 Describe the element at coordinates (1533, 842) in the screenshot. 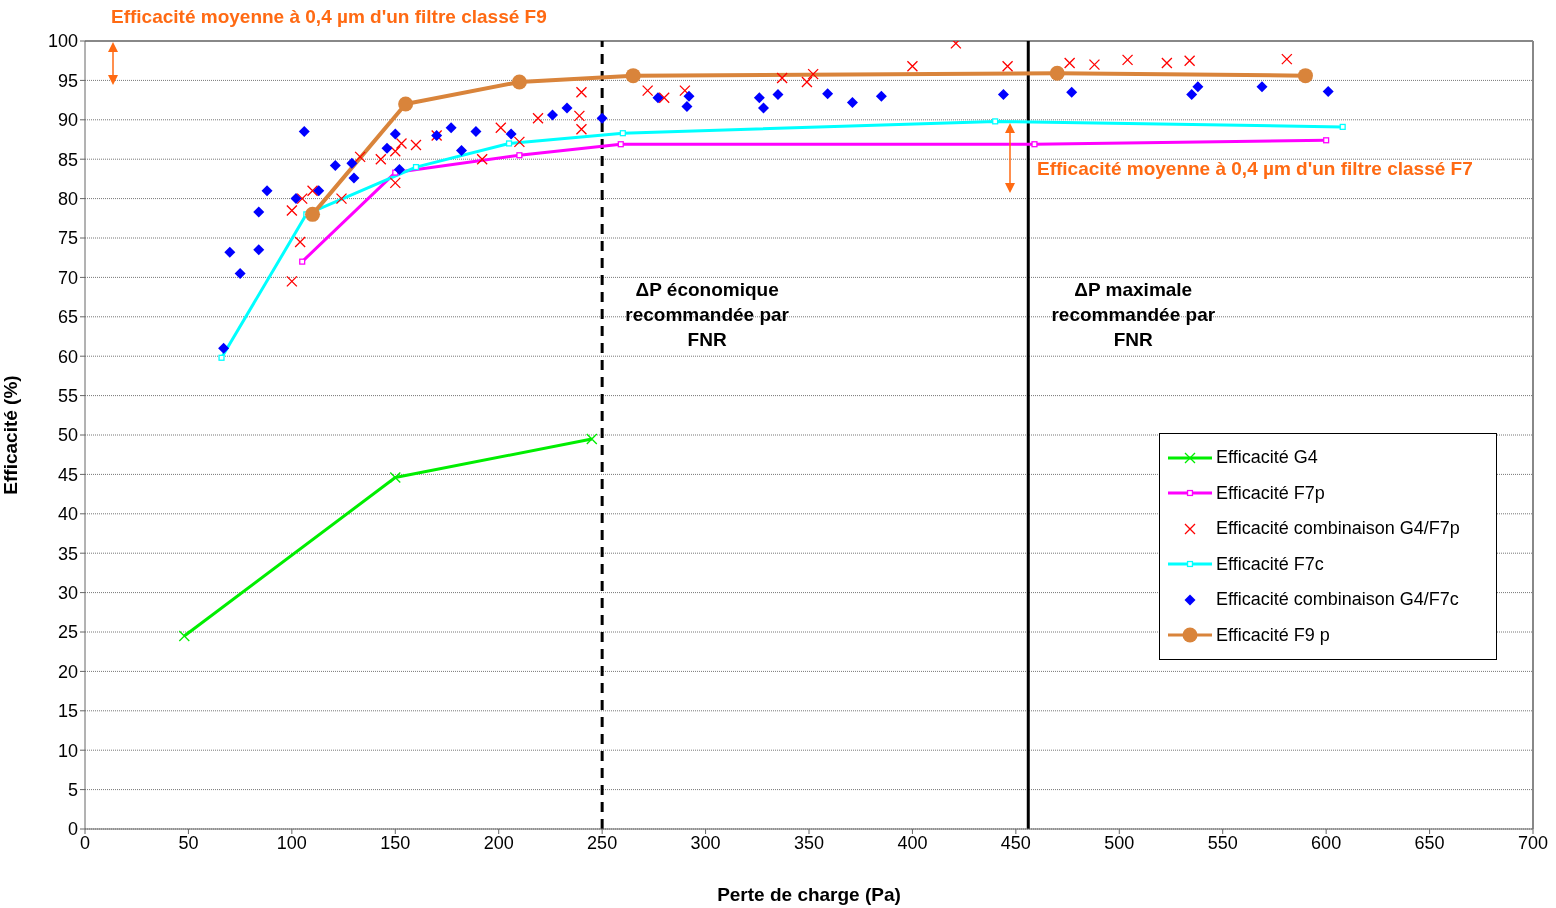

I see `x-tick-label: 700` at that location.